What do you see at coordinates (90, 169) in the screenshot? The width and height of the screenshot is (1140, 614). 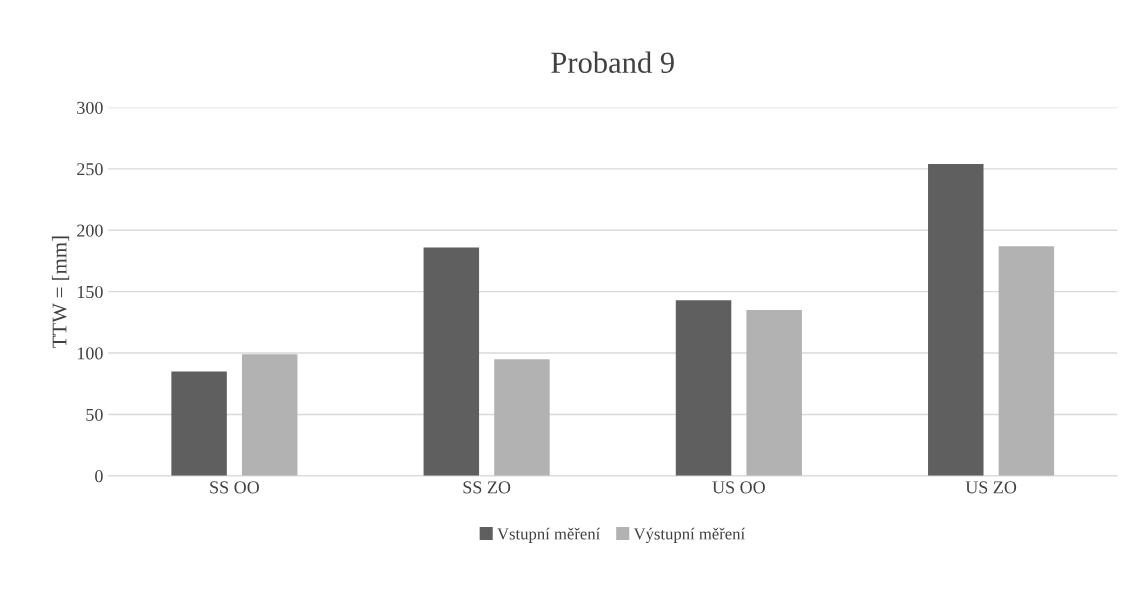 I see `y-tick-label: 250` at bounding box center [90, 169].